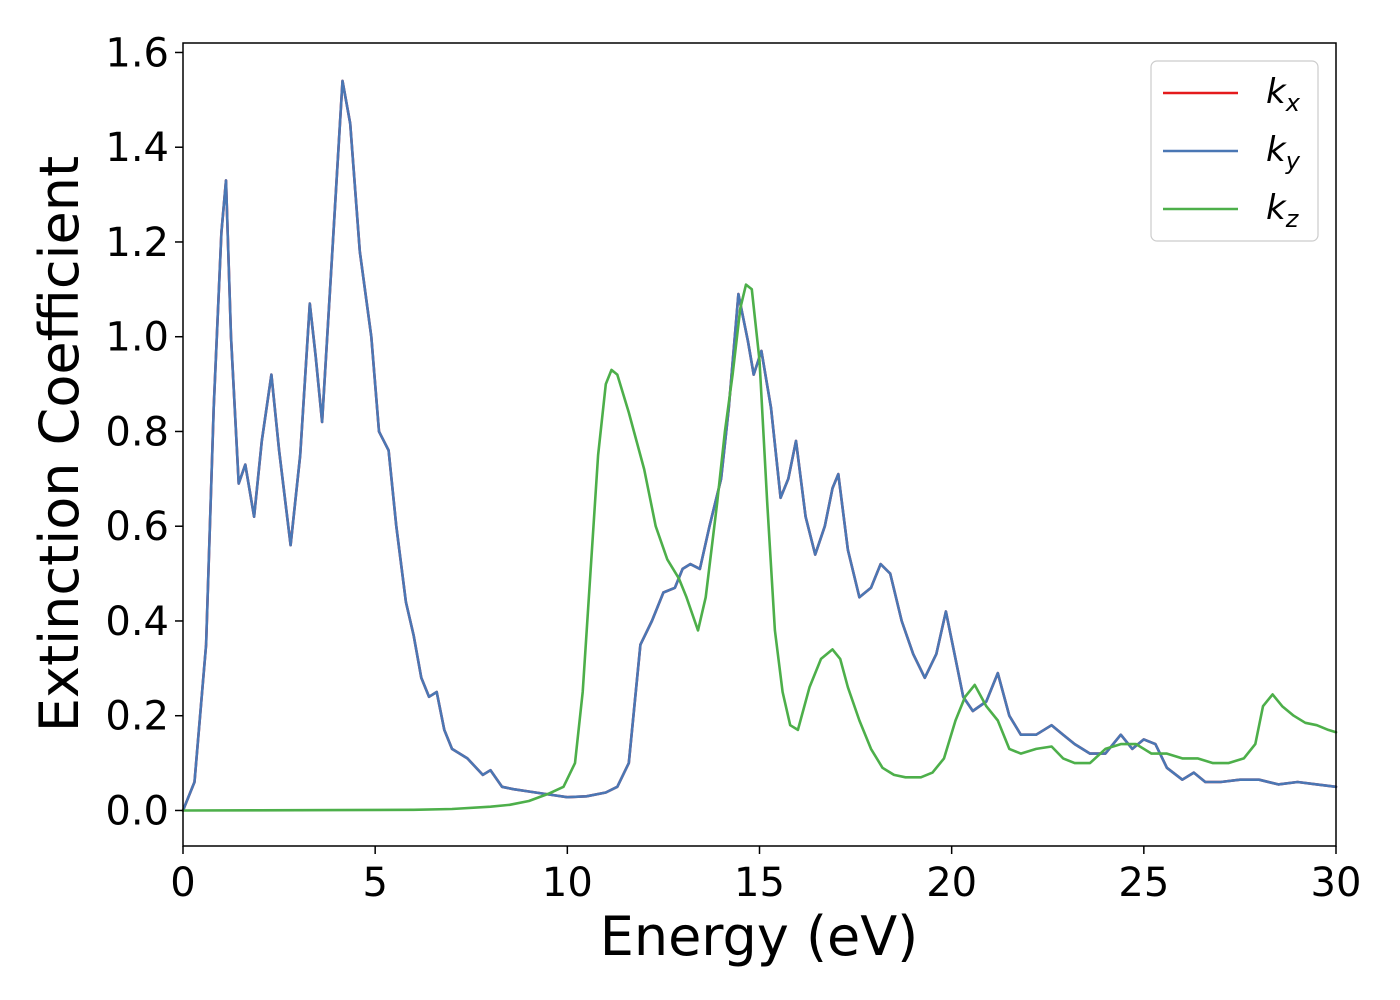 The image size is (1400, 1000). Describe the element at coordinates (1283, 152) in the screenshot. I see `legend-label-ky: ky` at that location.